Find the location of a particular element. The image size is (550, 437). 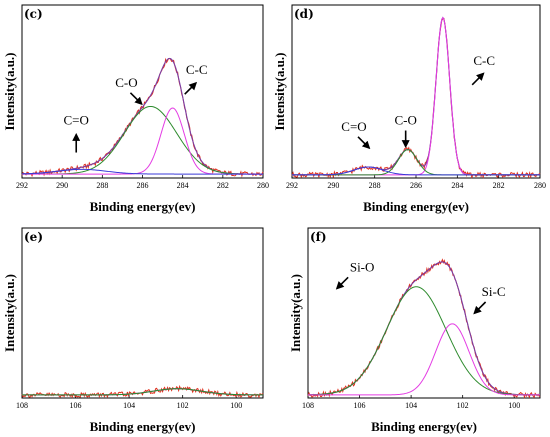

peak-annotation: Si-O is located at coordinates (362, 266).